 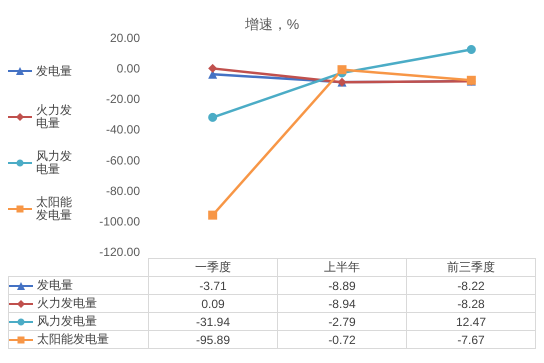 What do you see at coordinates (73, 339) in the screenshot?
I see `text: 太阳能发电量` at bounding box center [73, 339].